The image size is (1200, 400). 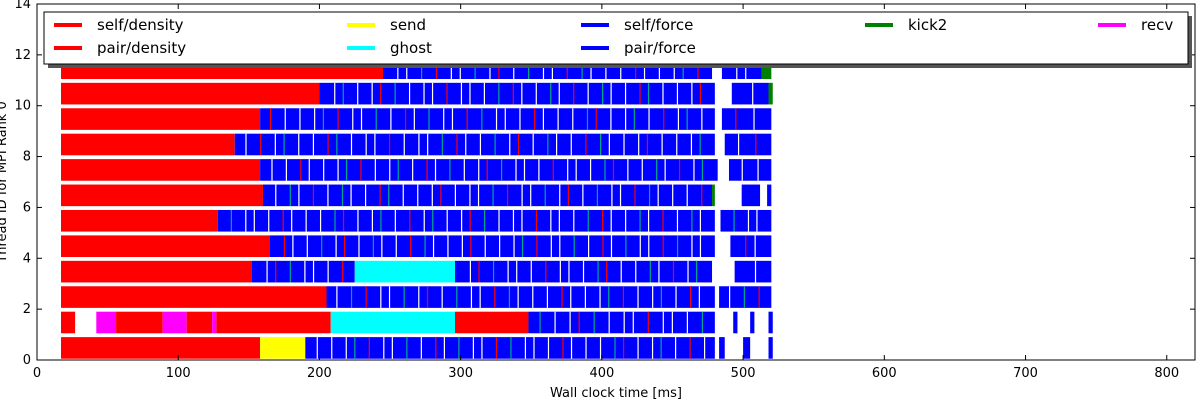 What do you see at coordinates (408, 25) in the screenshot?
I see `legend-label: send` at bounding box center [408, 25].